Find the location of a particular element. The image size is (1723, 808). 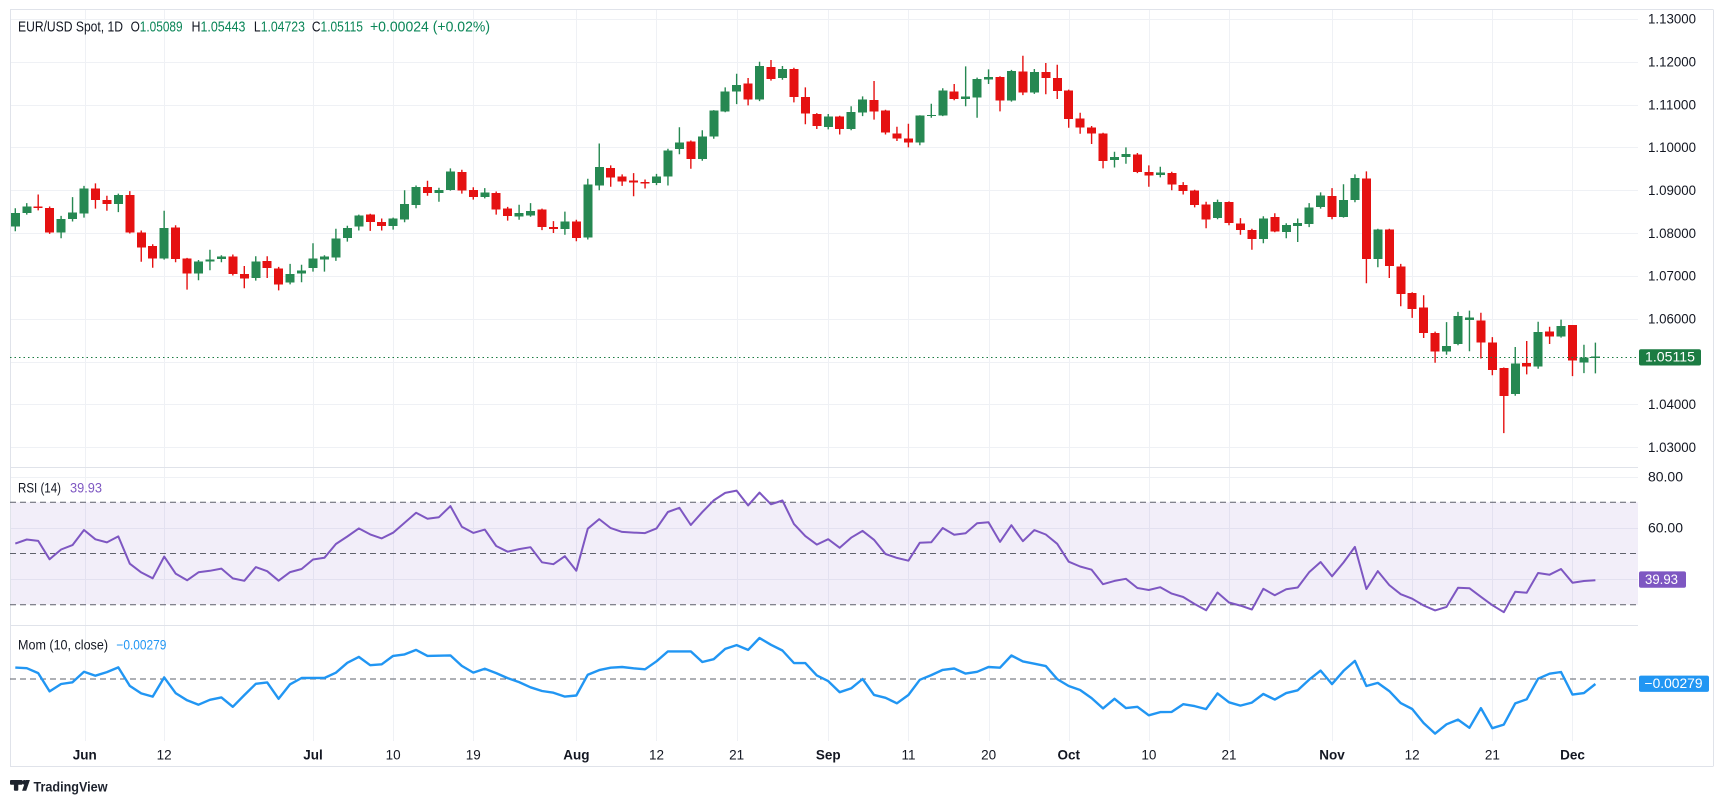

svg-text: 20 is located at coordinates (988, 755).